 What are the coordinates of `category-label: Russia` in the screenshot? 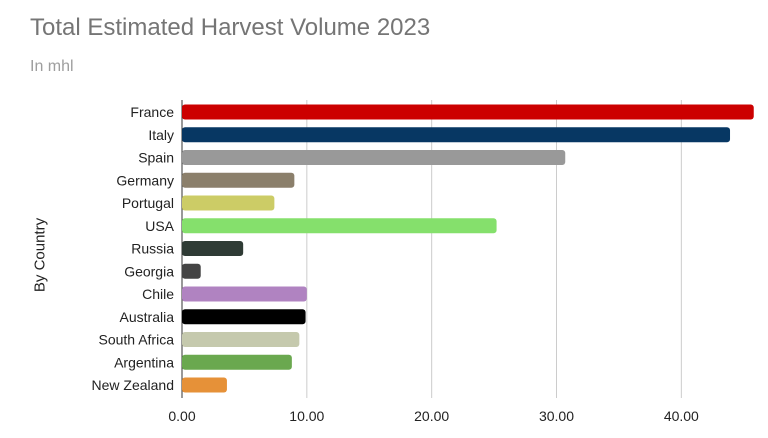 It's located at (152, 249).